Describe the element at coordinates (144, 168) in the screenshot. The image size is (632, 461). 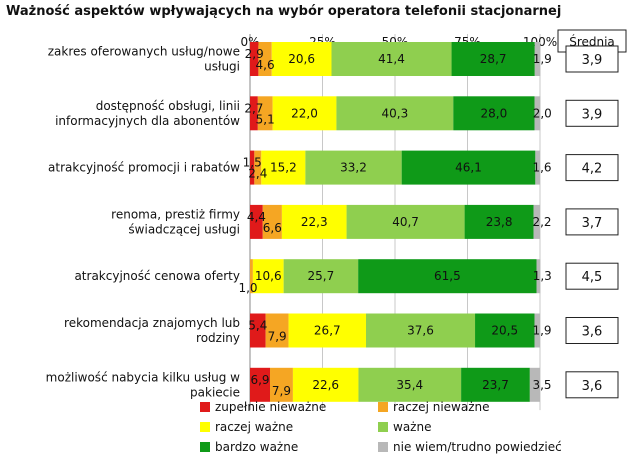
I see `category-label: atrakcyjność promocji i rabatów` at that location.